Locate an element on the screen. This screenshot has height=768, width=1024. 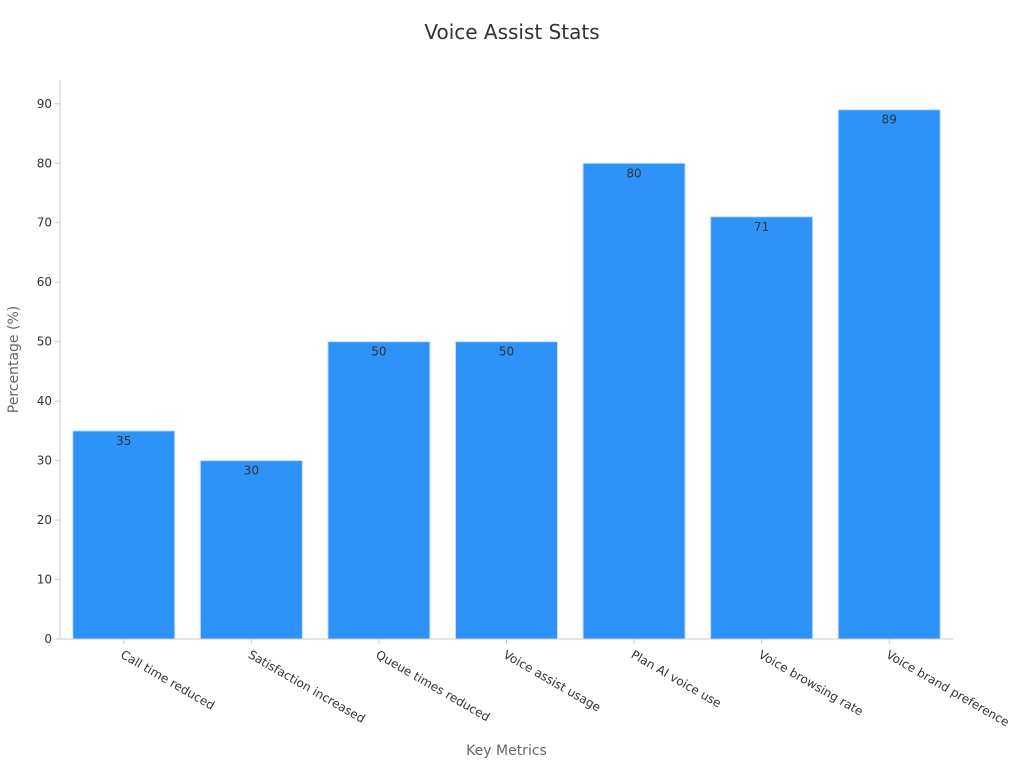
x-tick-label: Plan AI voice use is located at coordinates (676, 678).